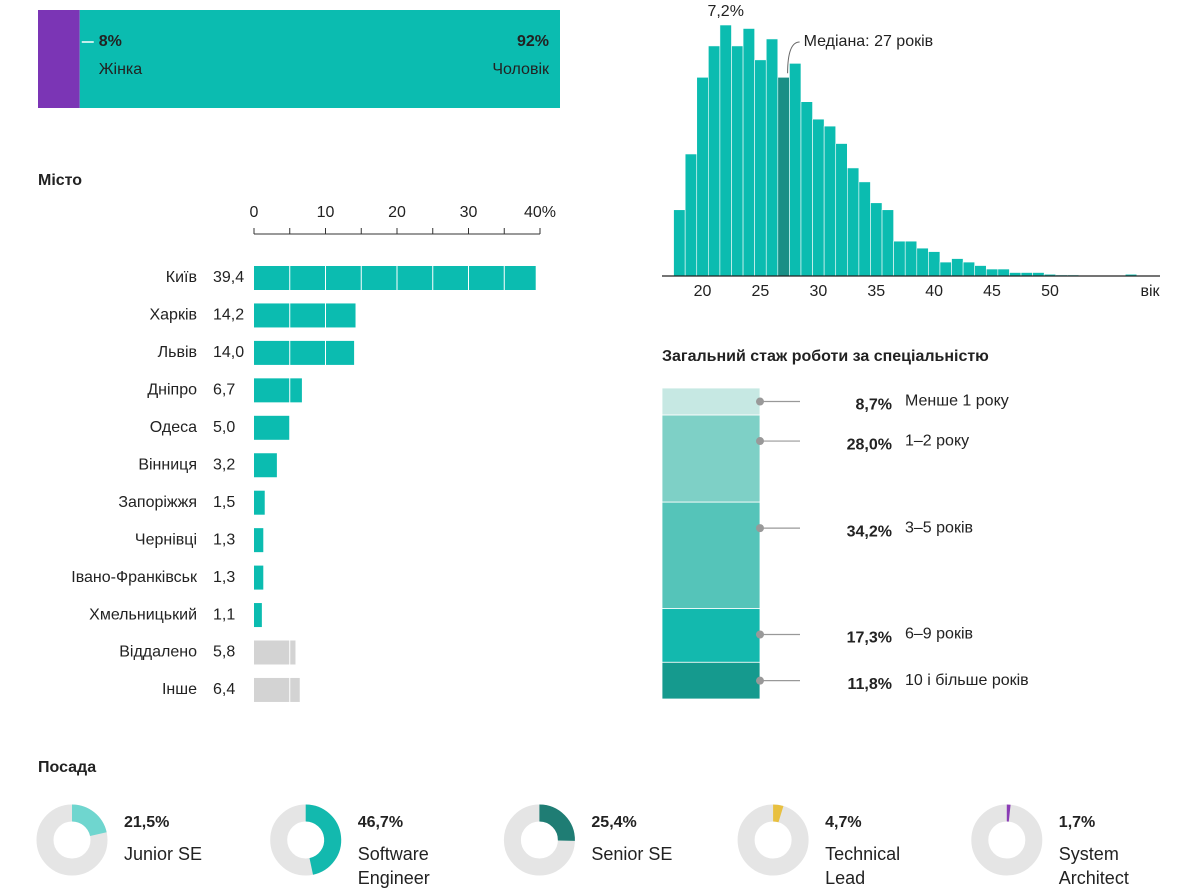 Image resolution: width=1184 pixels, height=895 pixels. What do you see at coordinates (326, 212) in the screenshot?
I see `x-tick-label: 10` at bounding box center [326, 212].